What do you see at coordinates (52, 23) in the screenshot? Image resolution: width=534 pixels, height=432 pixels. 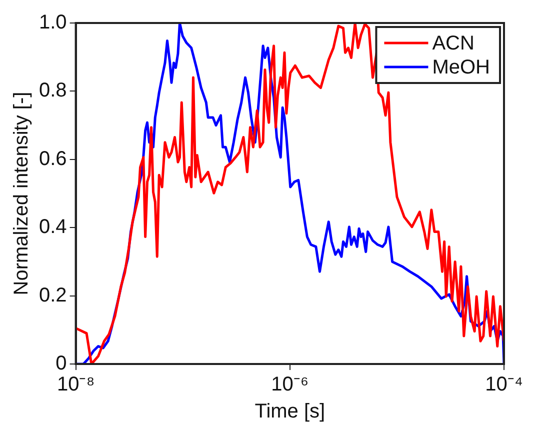 I see `y-tick-label: 1.0` at bounding box center [52, 23].